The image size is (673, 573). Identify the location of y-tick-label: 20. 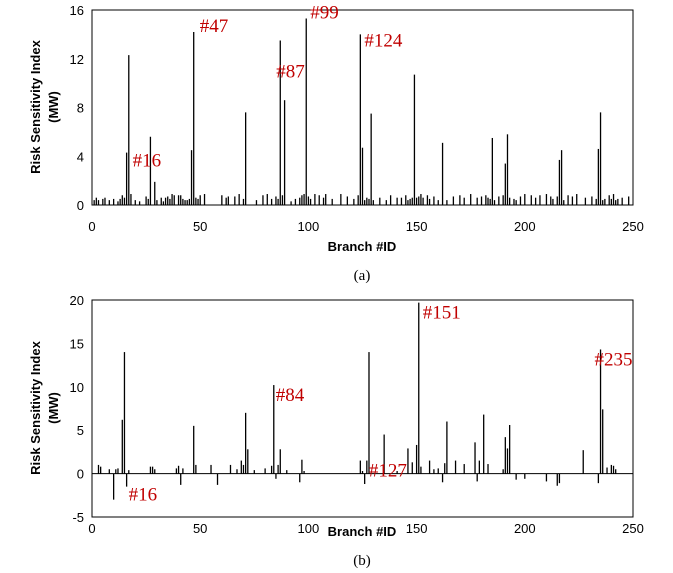
(77, 300).